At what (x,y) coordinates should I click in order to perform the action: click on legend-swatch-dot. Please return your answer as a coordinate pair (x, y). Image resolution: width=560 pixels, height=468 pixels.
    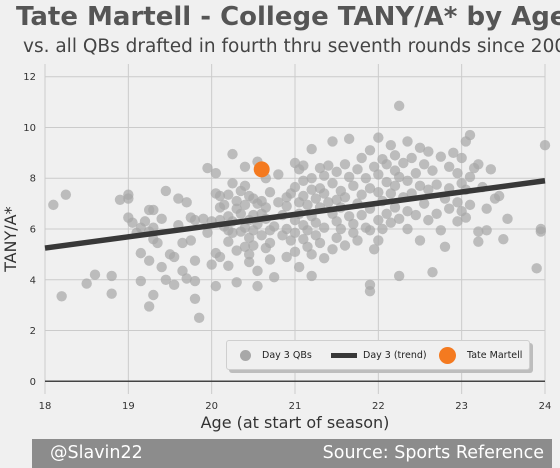
    Looking at the image, I should click on (245, 355).